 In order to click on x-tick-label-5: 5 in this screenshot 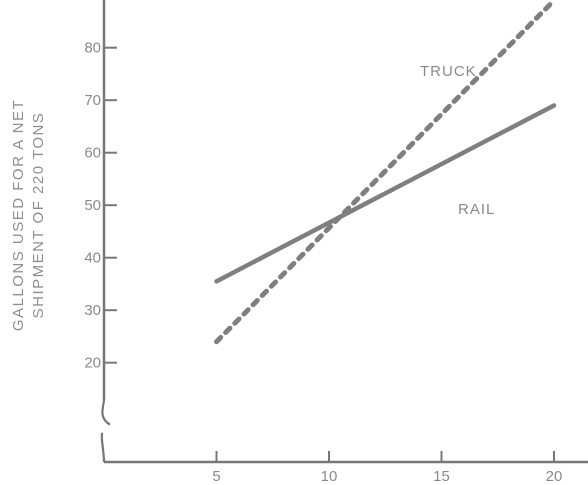, I will do `click(216, 476)`.